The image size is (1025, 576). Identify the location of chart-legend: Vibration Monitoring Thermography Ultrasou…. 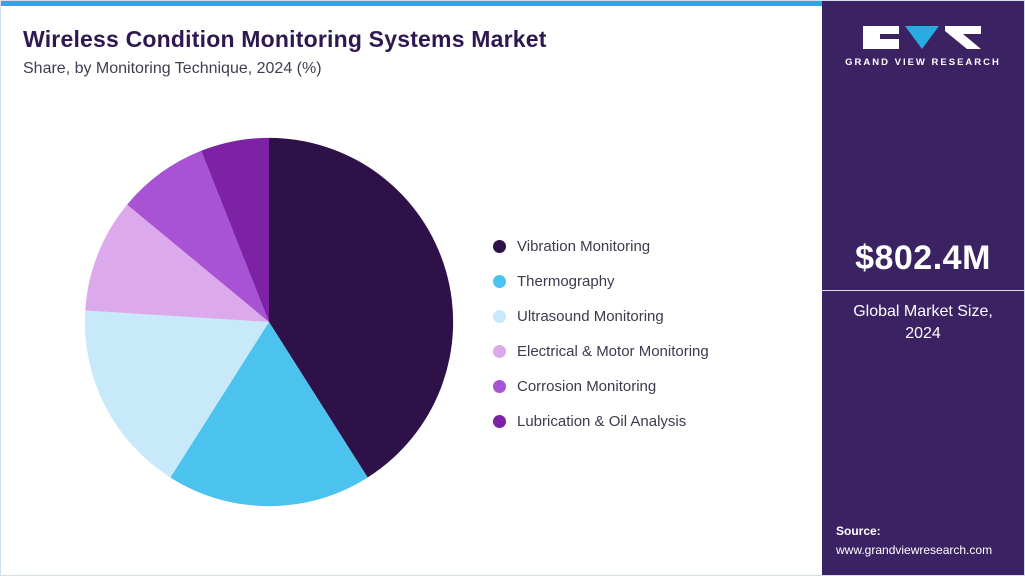
(601, 343).